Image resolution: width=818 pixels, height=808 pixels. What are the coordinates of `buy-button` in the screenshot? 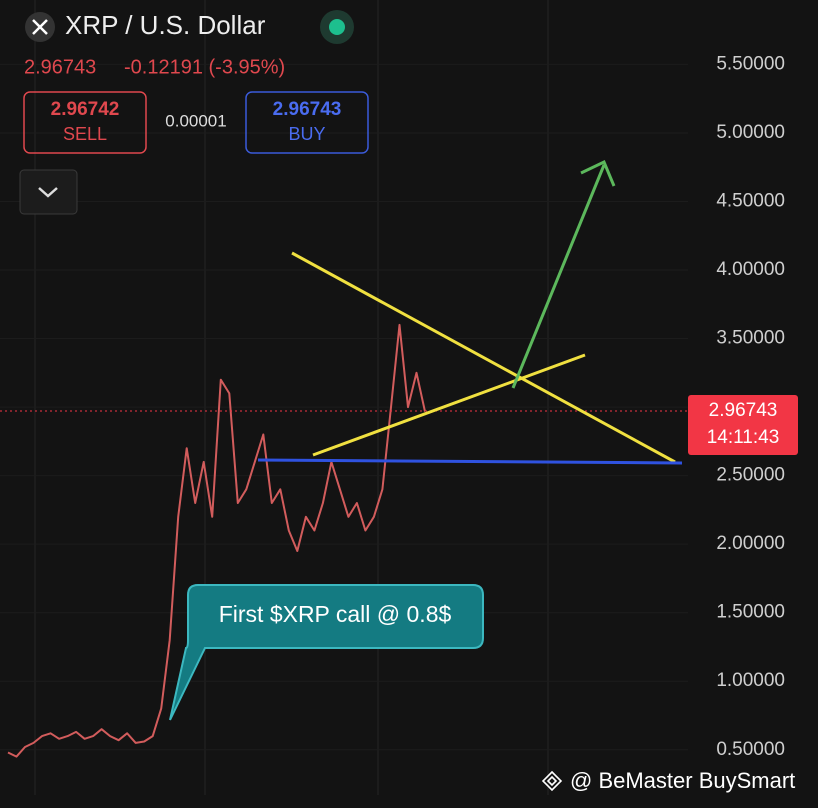 It's located at (307, 122).